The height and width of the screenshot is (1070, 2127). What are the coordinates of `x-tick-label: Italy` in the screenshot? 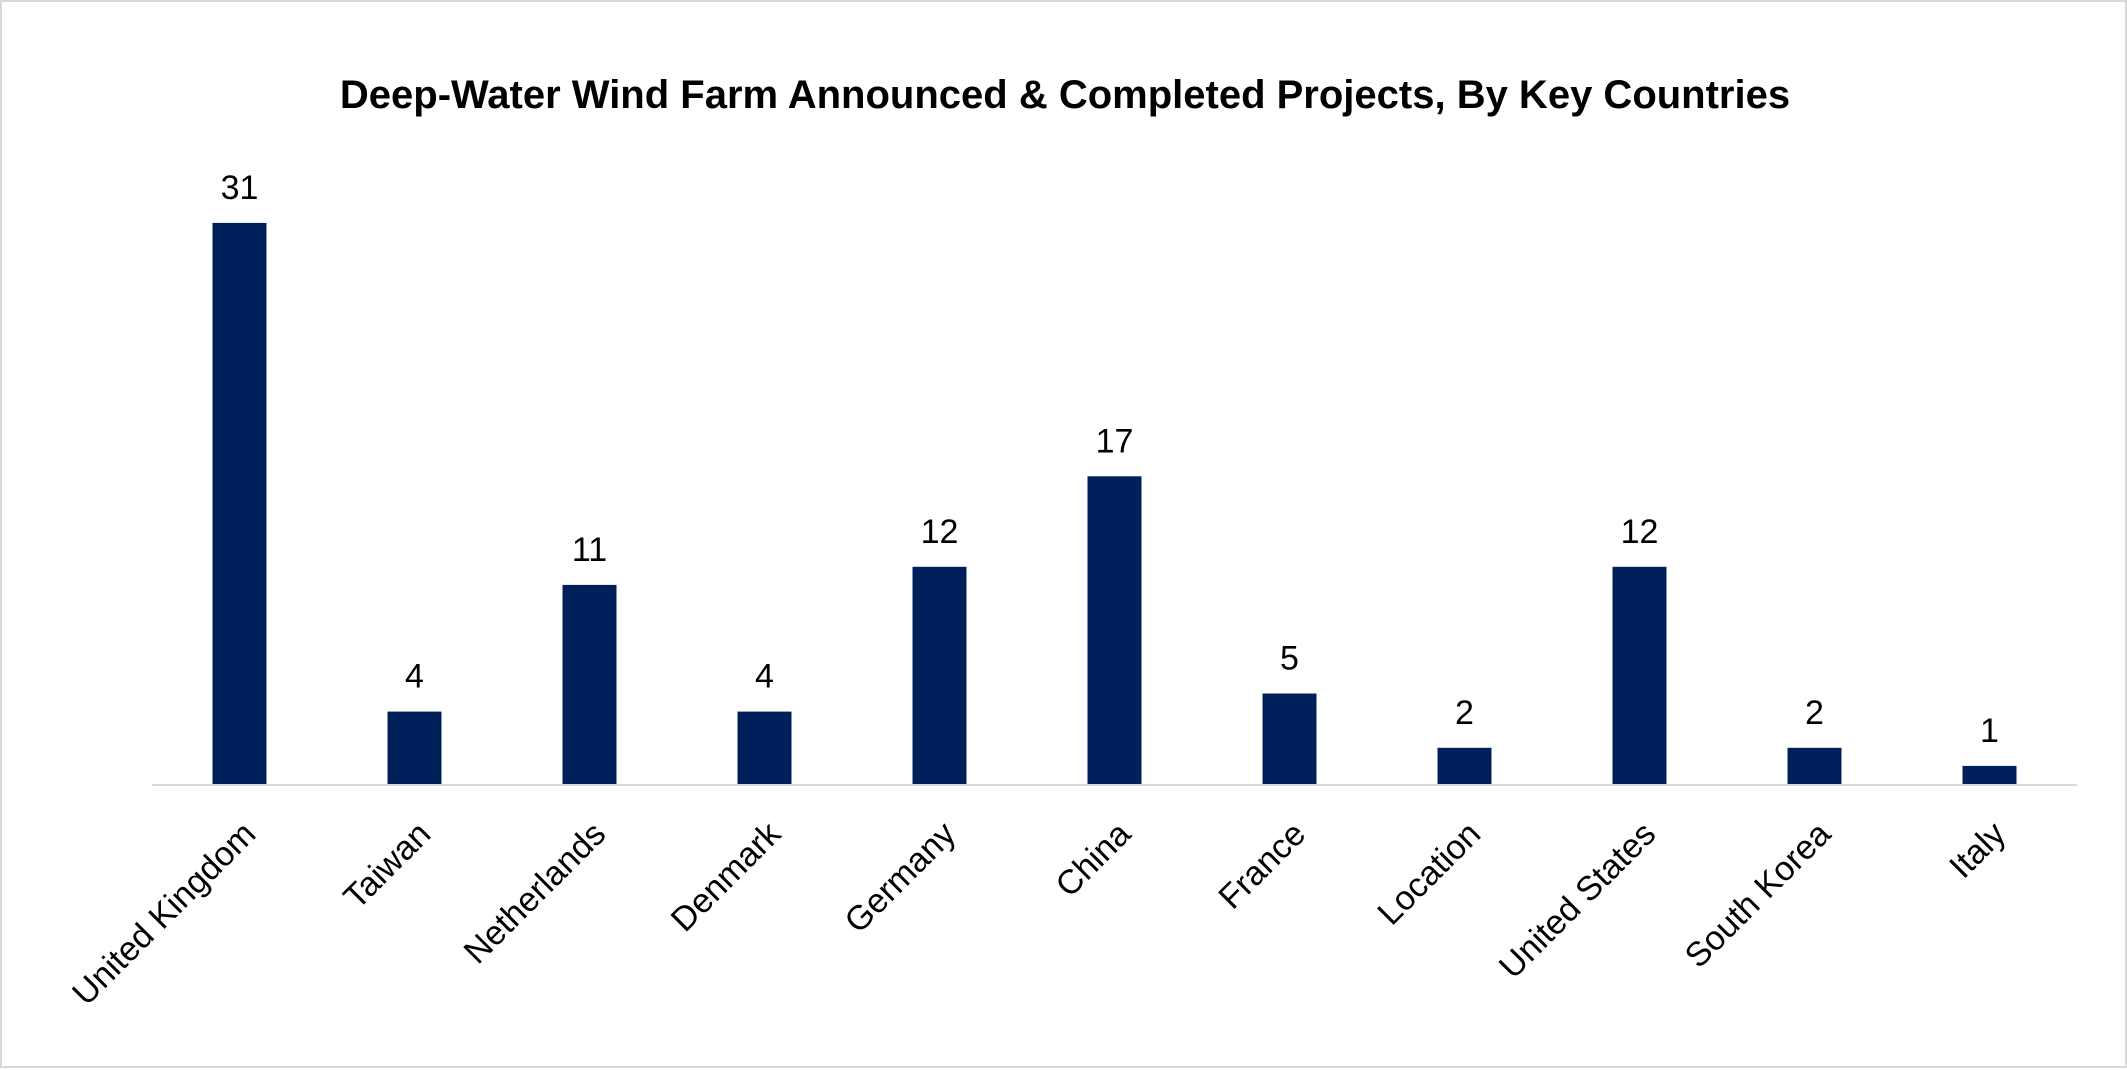 It's located at (1977, 850).